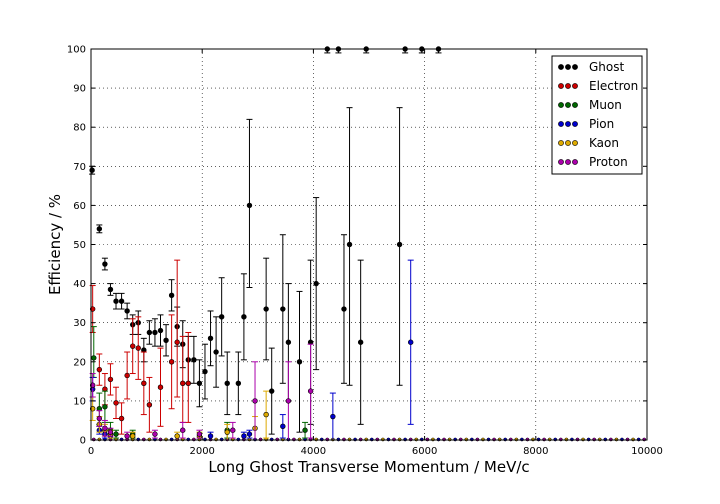  What do you see at coordinates (201, 451) in the screenshot?
I see `x-tick-label: 2000` at bounding box center [201, 451].